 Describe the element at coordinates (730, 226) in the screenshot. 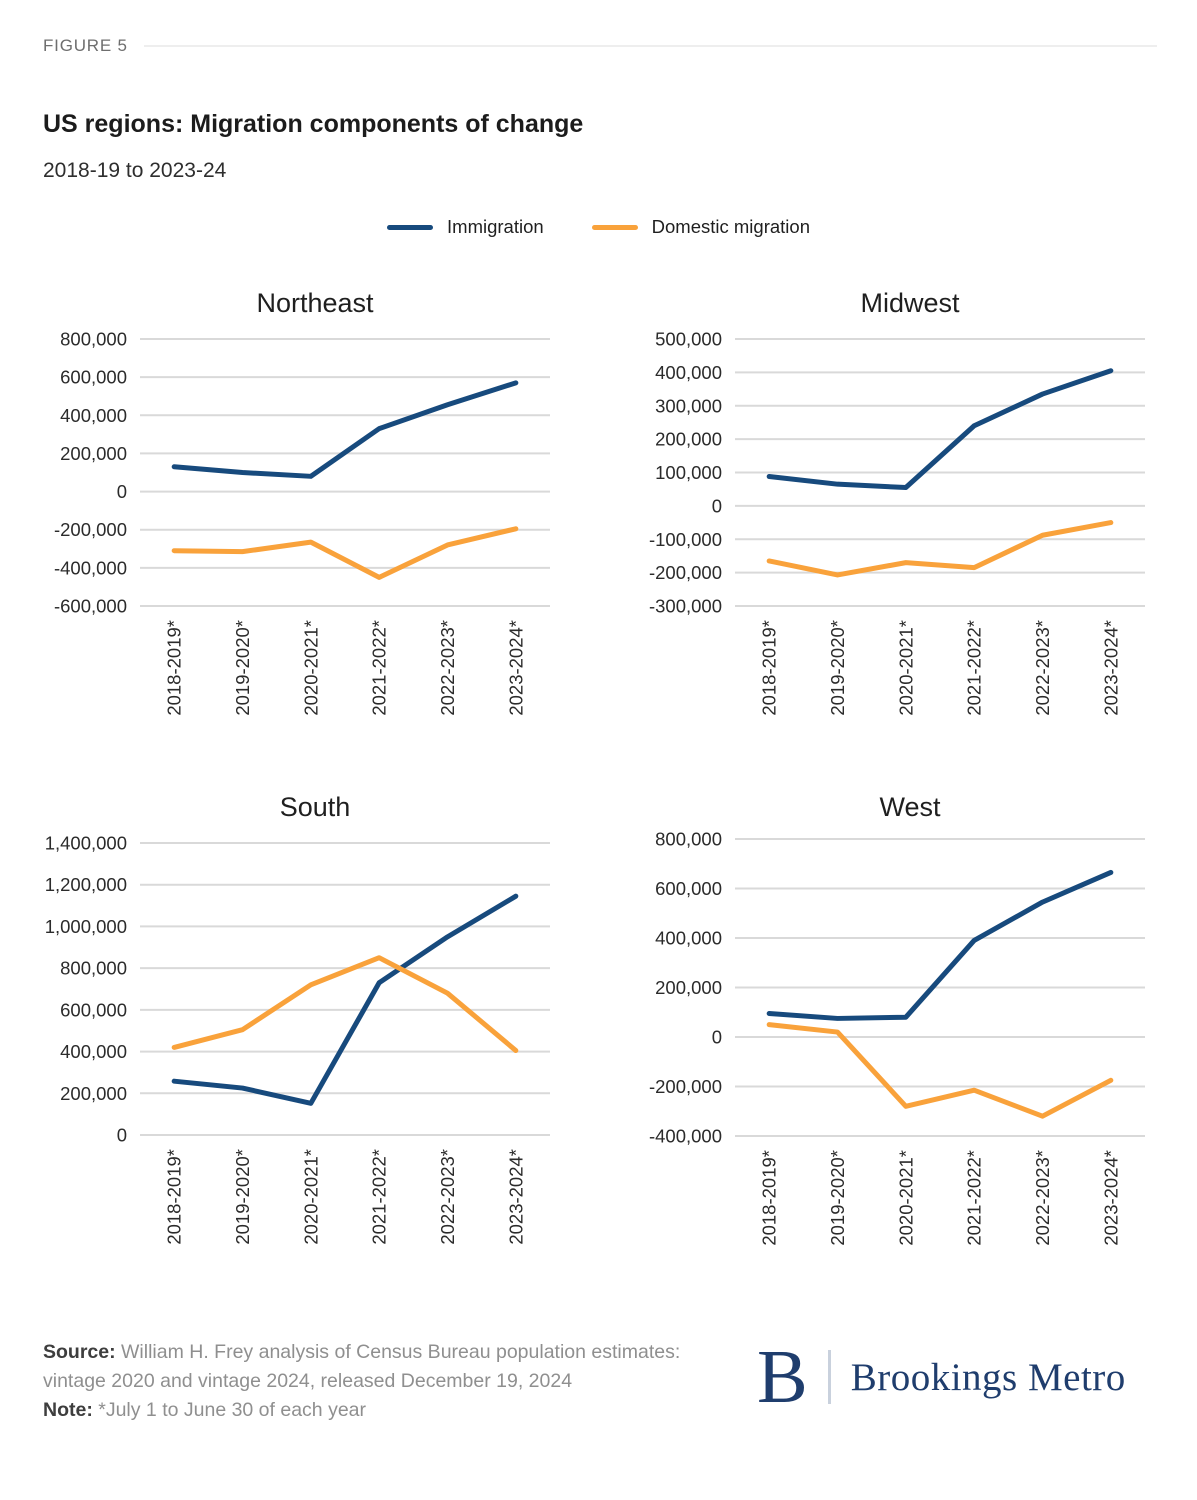

I see `legend-label-domestic-migration: Domestic migration` at that location.